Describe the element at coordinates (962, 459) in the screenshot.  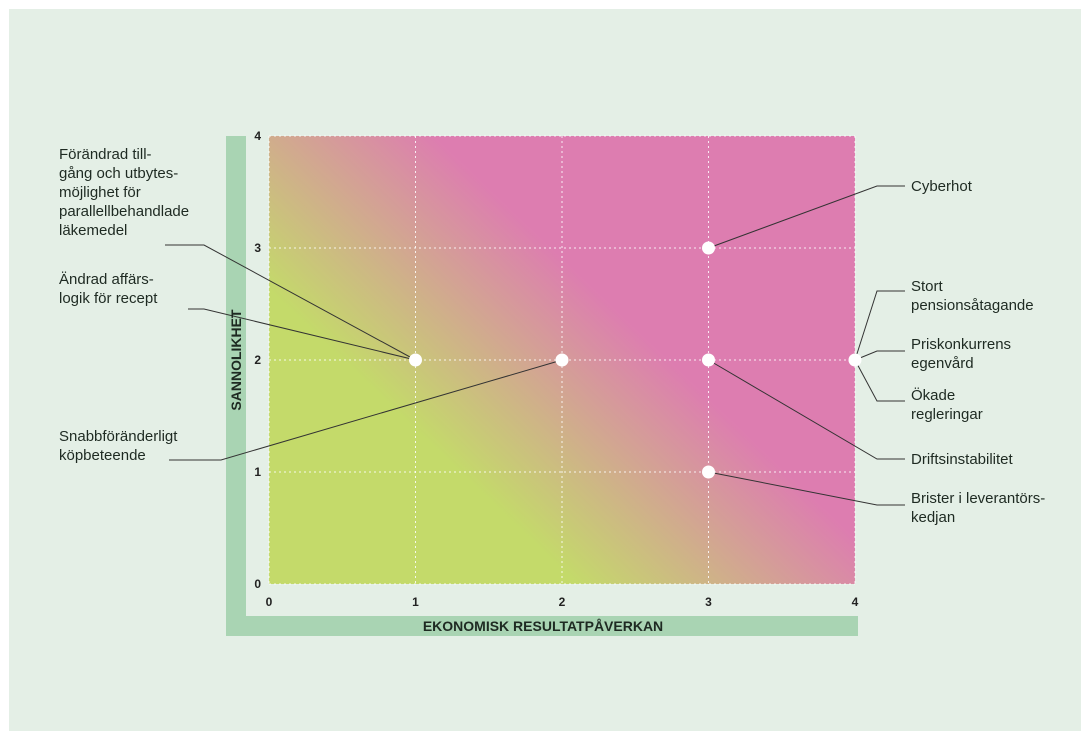
I see `point-label: Driftsinstabilitet` at that location.